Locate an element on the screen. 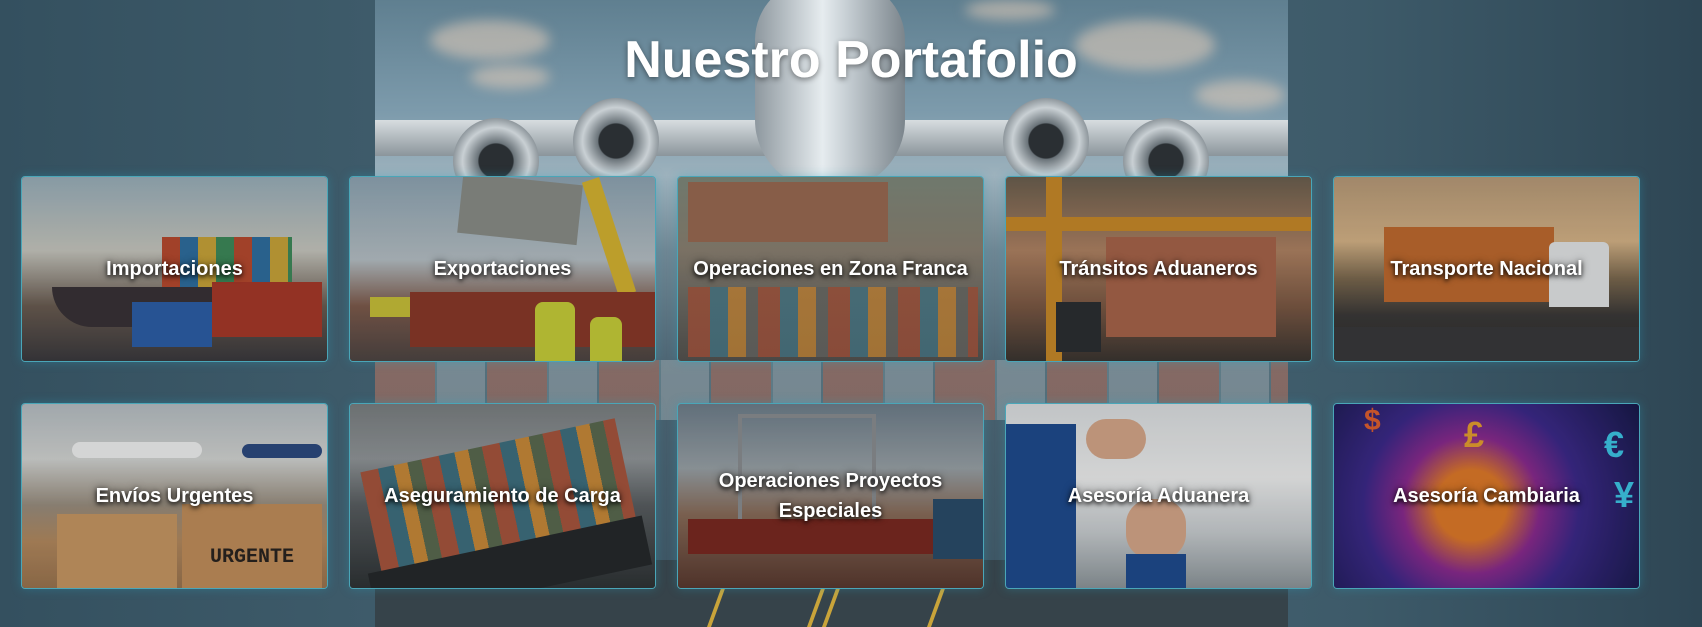 The height and width of the screenshot is (627, 1702). signing-documents-image is located at coordinates (1158, 496).